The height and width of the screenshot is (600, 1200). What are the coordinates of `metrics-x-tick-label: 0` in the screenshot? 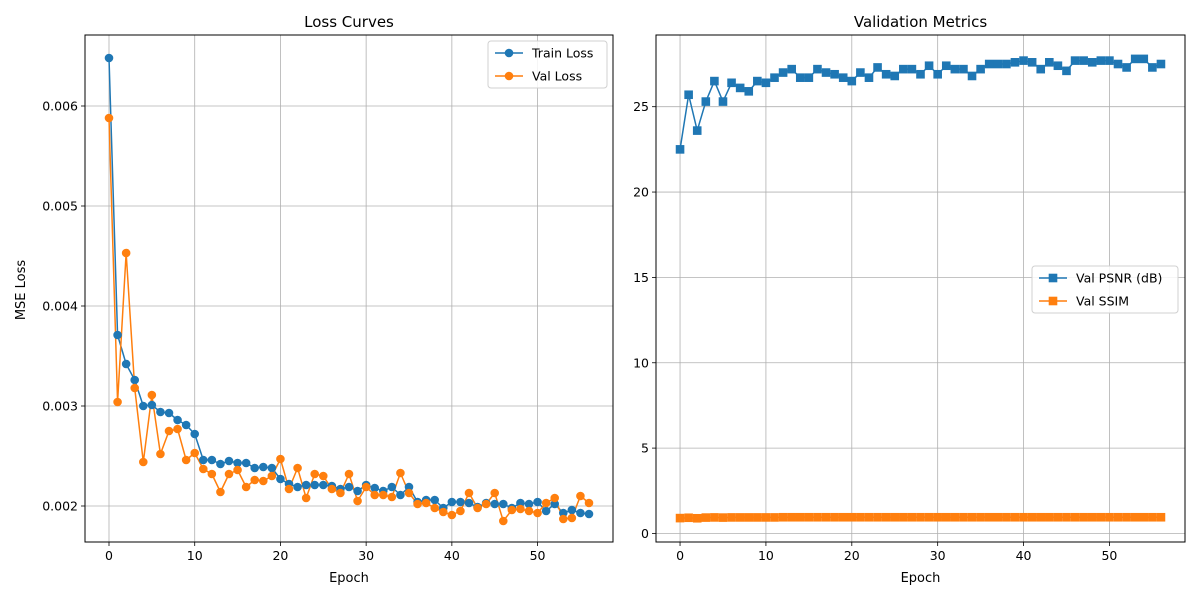 It's located at (680, 555).